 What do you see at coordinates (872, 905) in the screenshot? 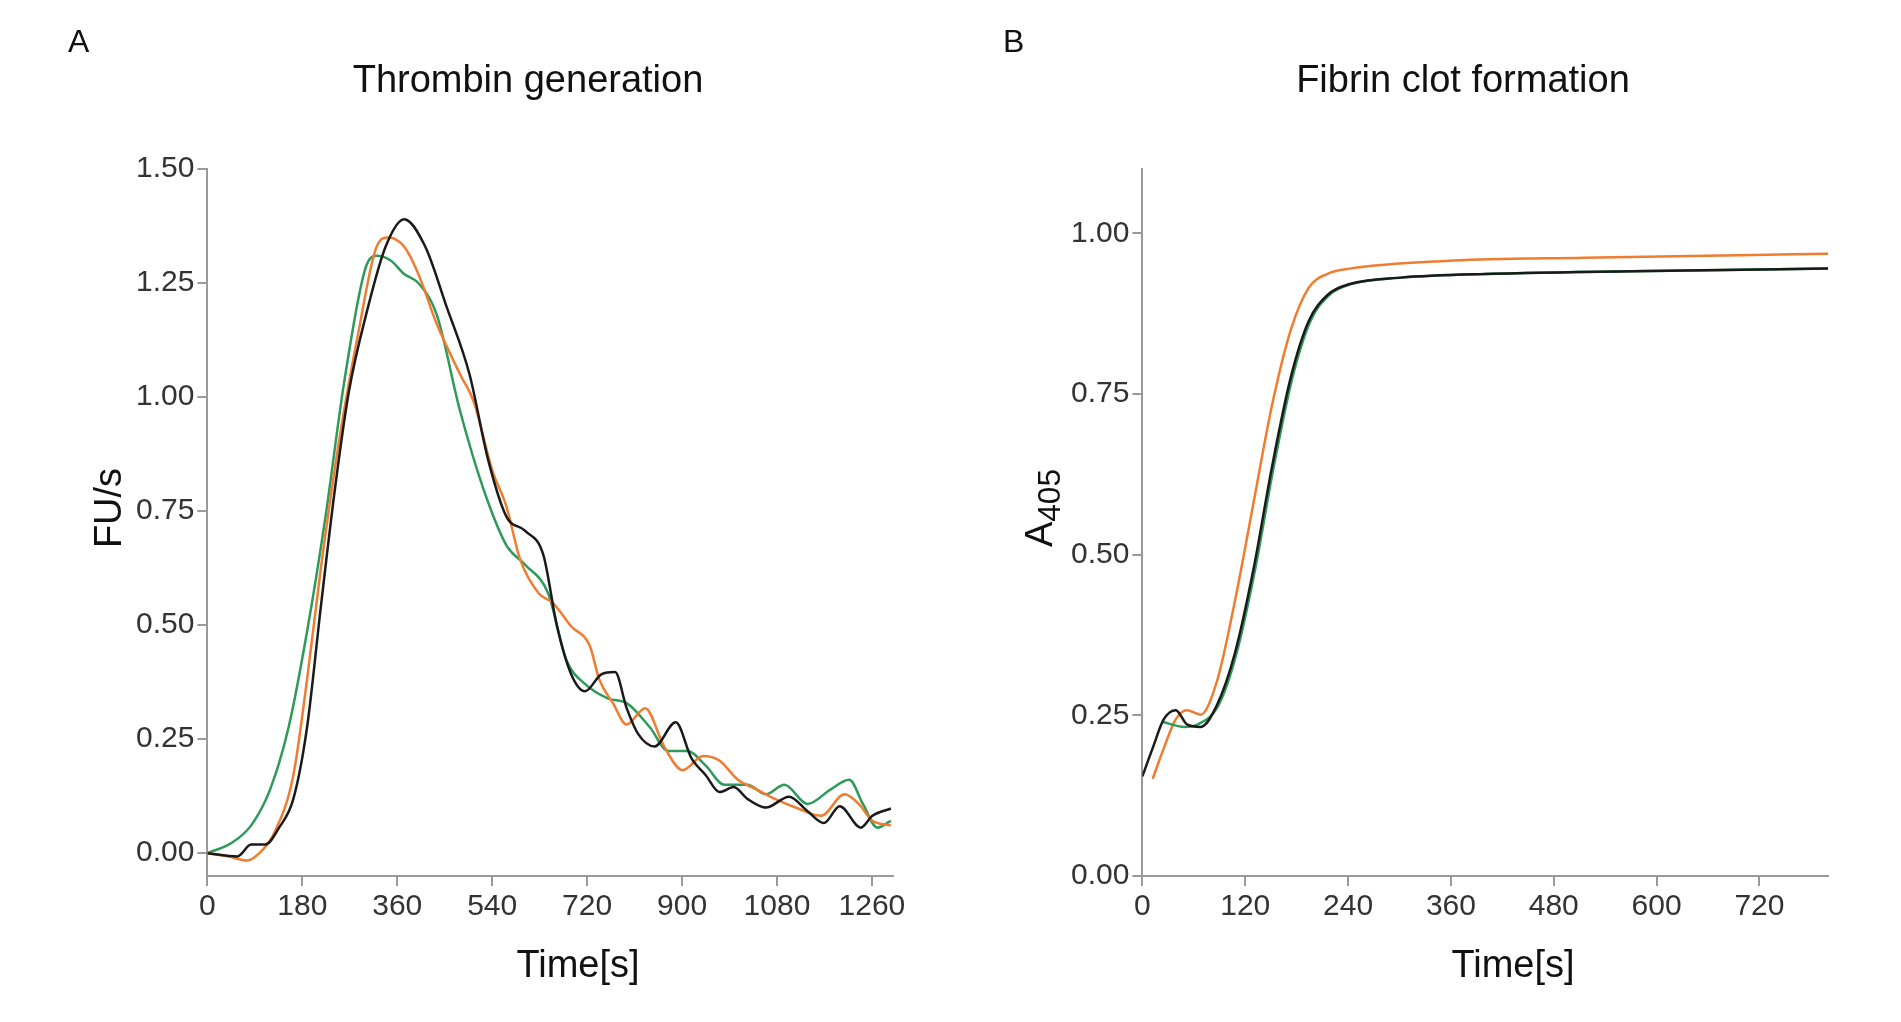
I see `x-tick-label: 1260` at bounding box center [872, 905].